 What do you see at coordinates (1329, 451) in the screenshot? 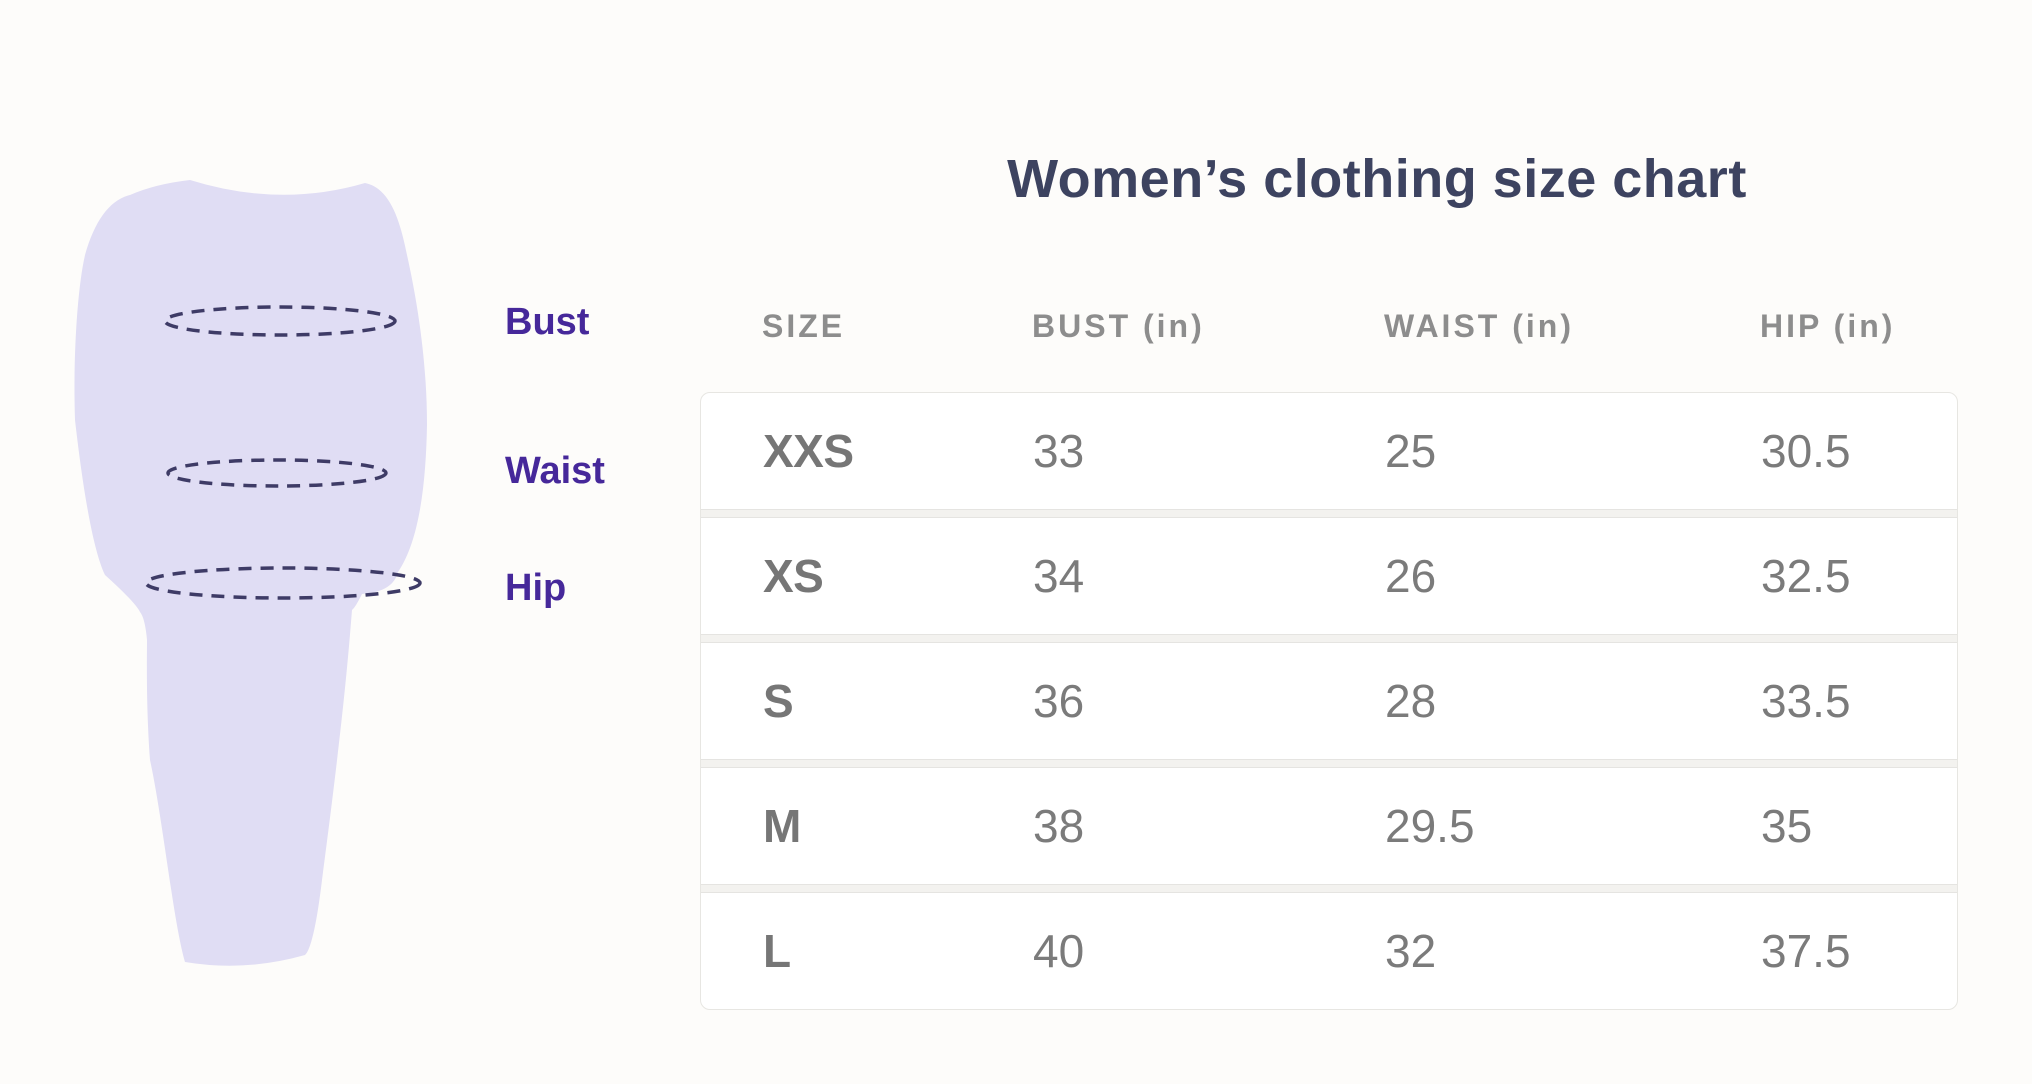
I see `table-row-xxs: XXS 33 25 30.5` at bounding box center [1329, 451].